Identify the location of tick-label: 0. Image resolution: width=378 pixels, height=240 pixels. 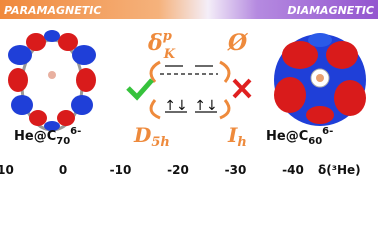
(63, 170).